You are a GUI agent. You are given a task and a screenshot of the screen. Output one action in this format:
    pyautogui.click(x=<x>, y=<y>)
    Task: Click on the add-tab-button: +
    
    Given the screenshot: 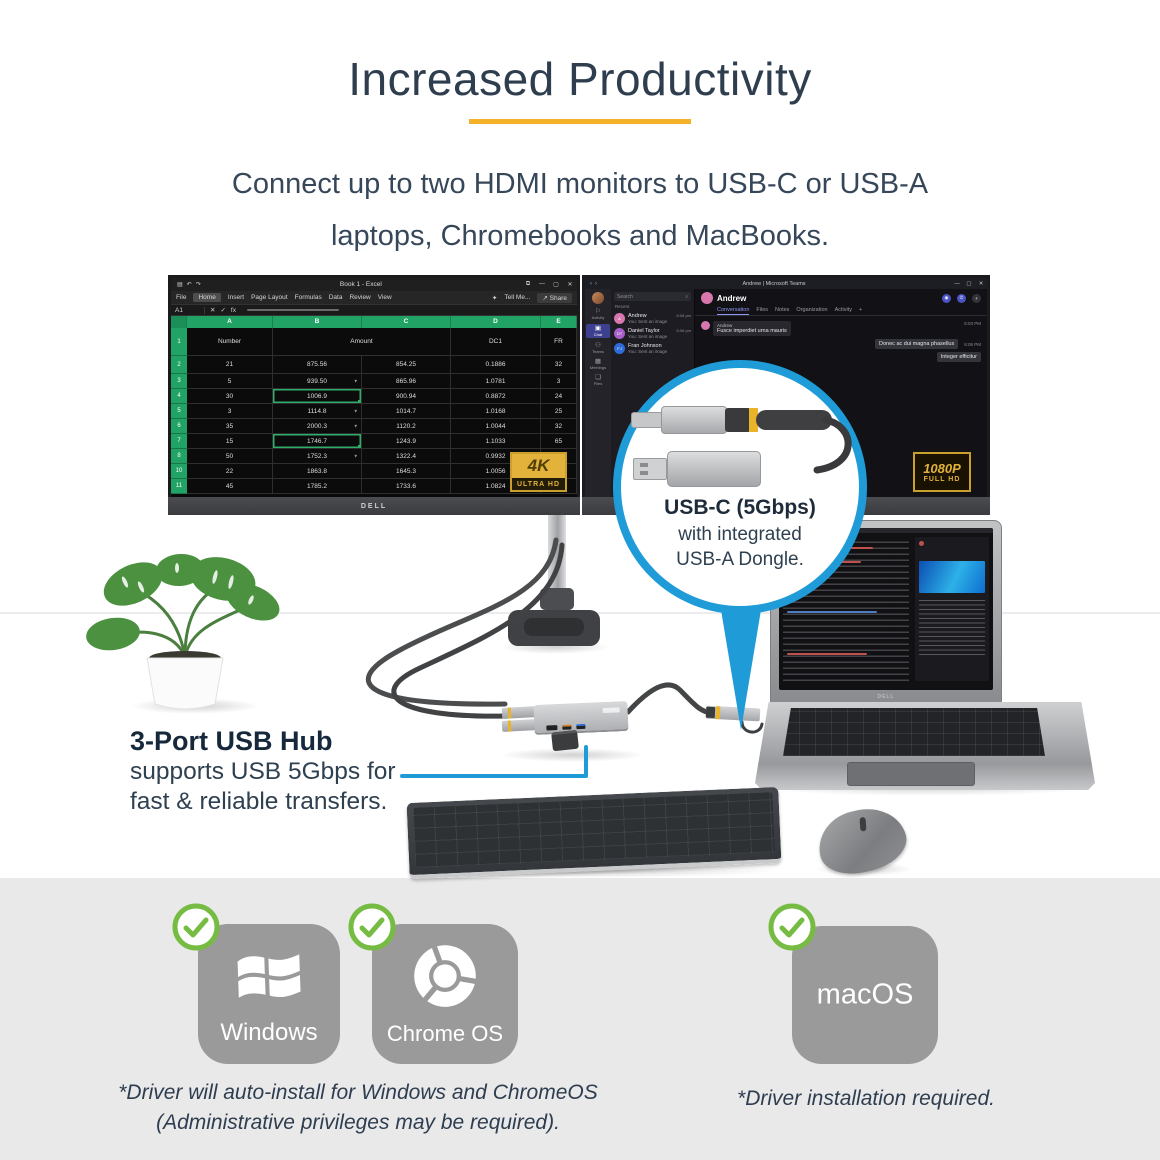 What is the action you would take?
    pyautogui.click(x=861, y=310)
    